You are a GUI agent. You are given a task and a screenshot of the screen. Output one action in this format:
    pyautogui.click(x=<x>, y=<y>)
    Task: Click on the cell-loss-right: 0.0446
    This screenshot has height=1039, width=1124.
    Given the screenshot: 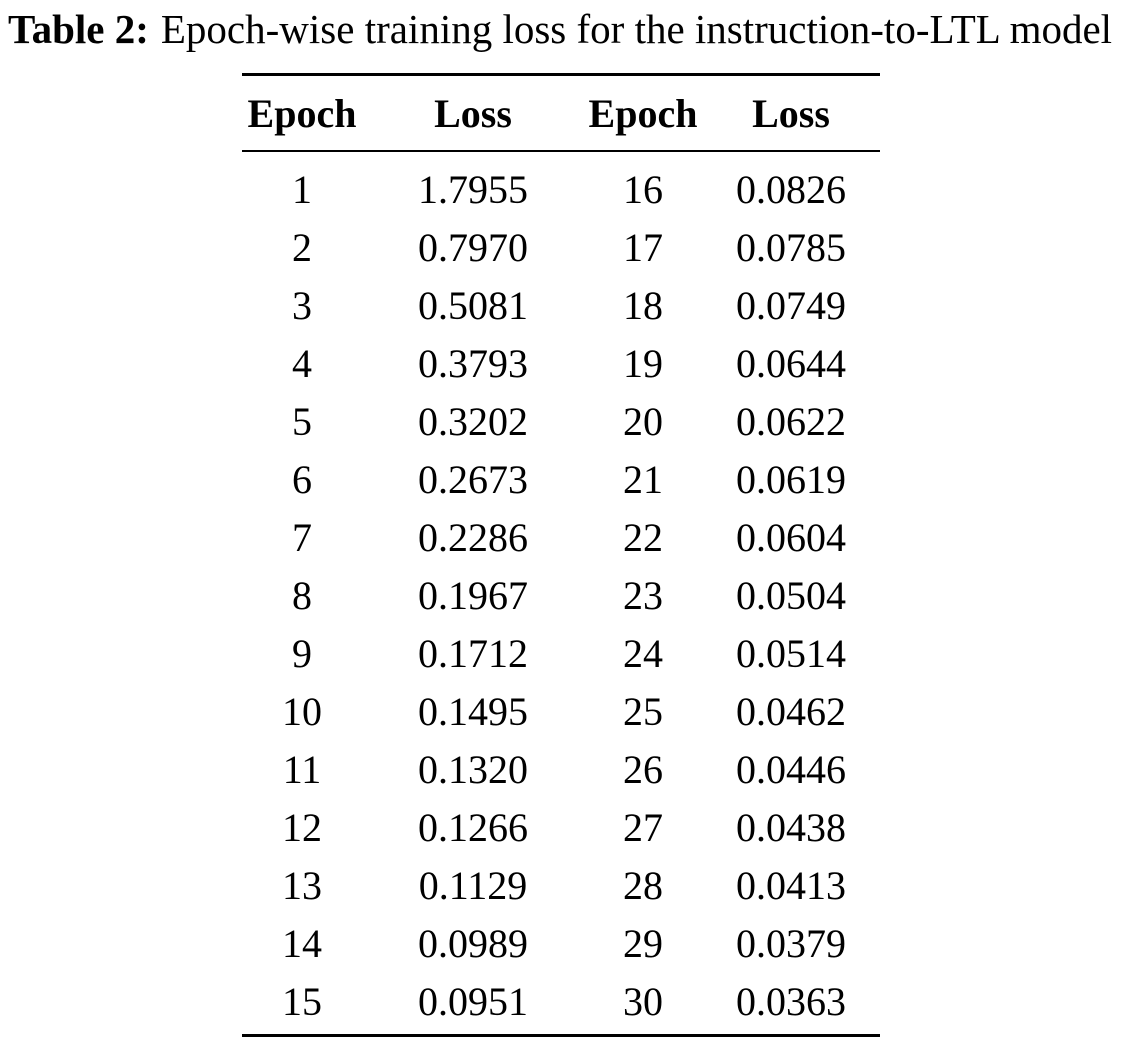 What is the action you would take?
    pyautogui.click(x=791, y=769)
    